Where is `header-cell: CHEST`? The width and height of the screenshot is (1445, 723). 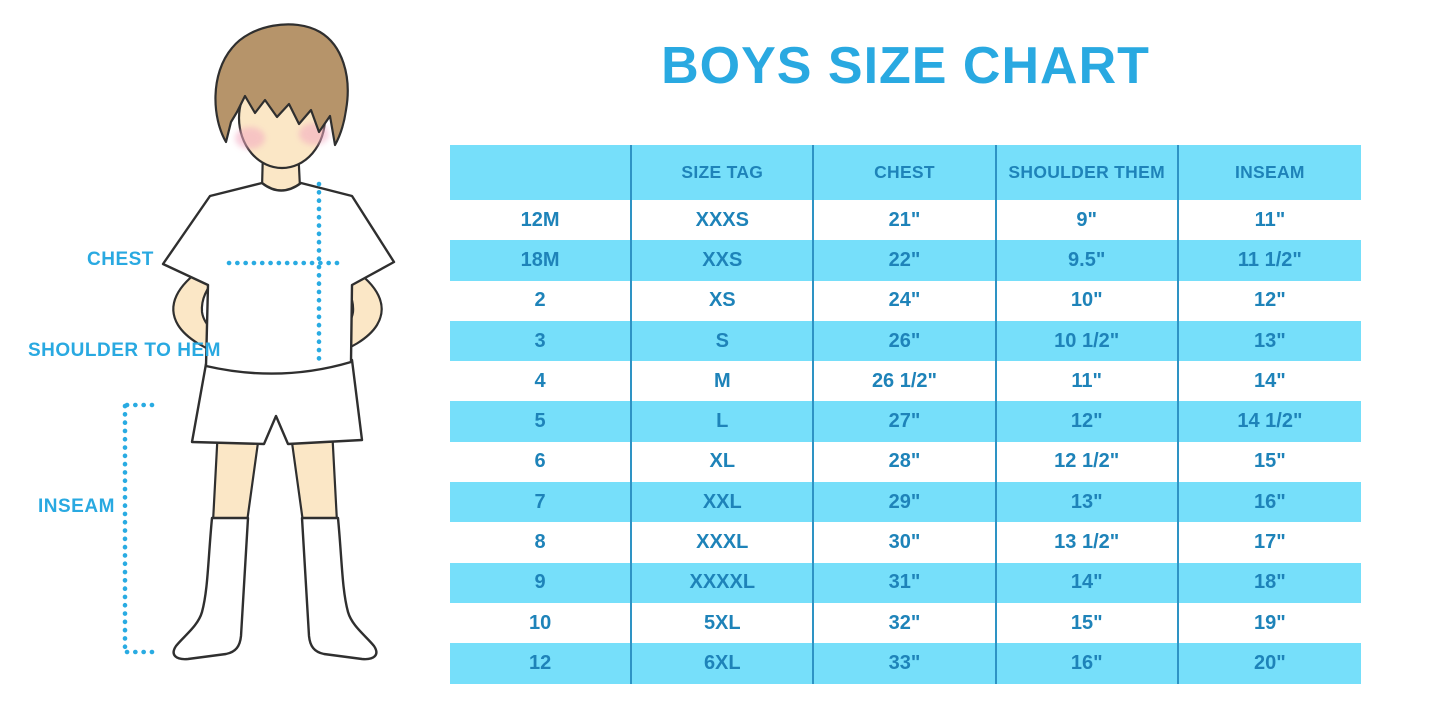 header-cell: CHEST is located at coordinates (905, 172).